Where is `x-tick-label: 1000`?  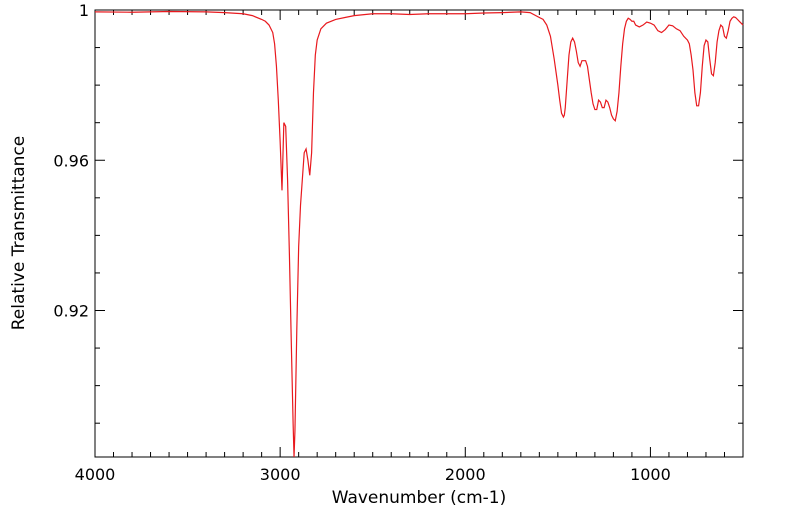
x-tick-label: 1000 is located at coordinates (650, 474).